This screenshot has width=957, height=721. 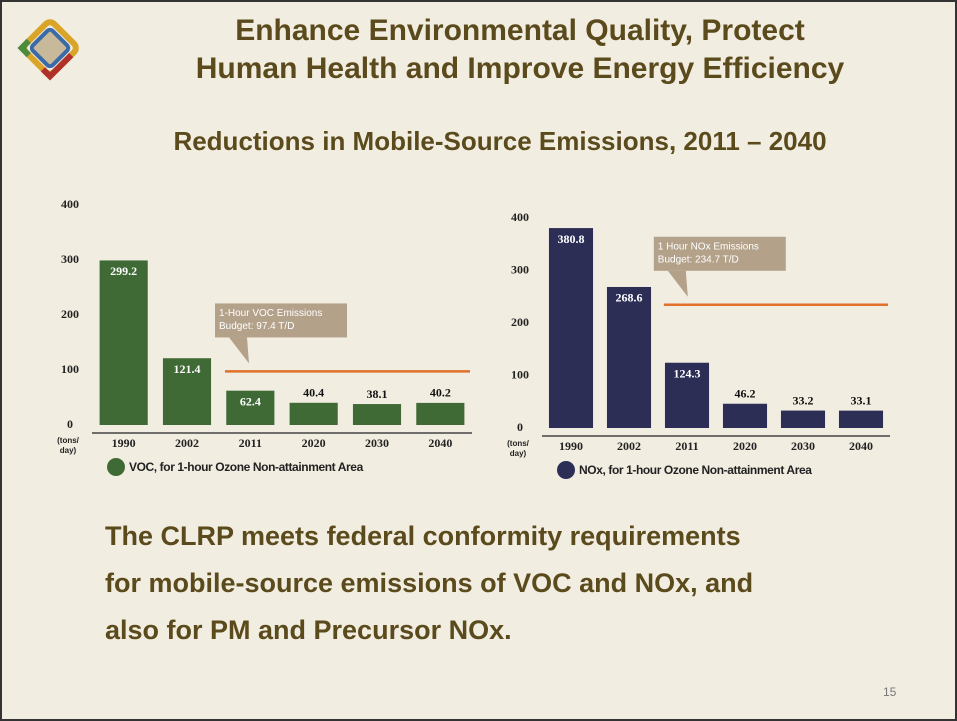 I want to click on title-line: Enhance Environmental Quality, Protect, so click(x=520, y=30).